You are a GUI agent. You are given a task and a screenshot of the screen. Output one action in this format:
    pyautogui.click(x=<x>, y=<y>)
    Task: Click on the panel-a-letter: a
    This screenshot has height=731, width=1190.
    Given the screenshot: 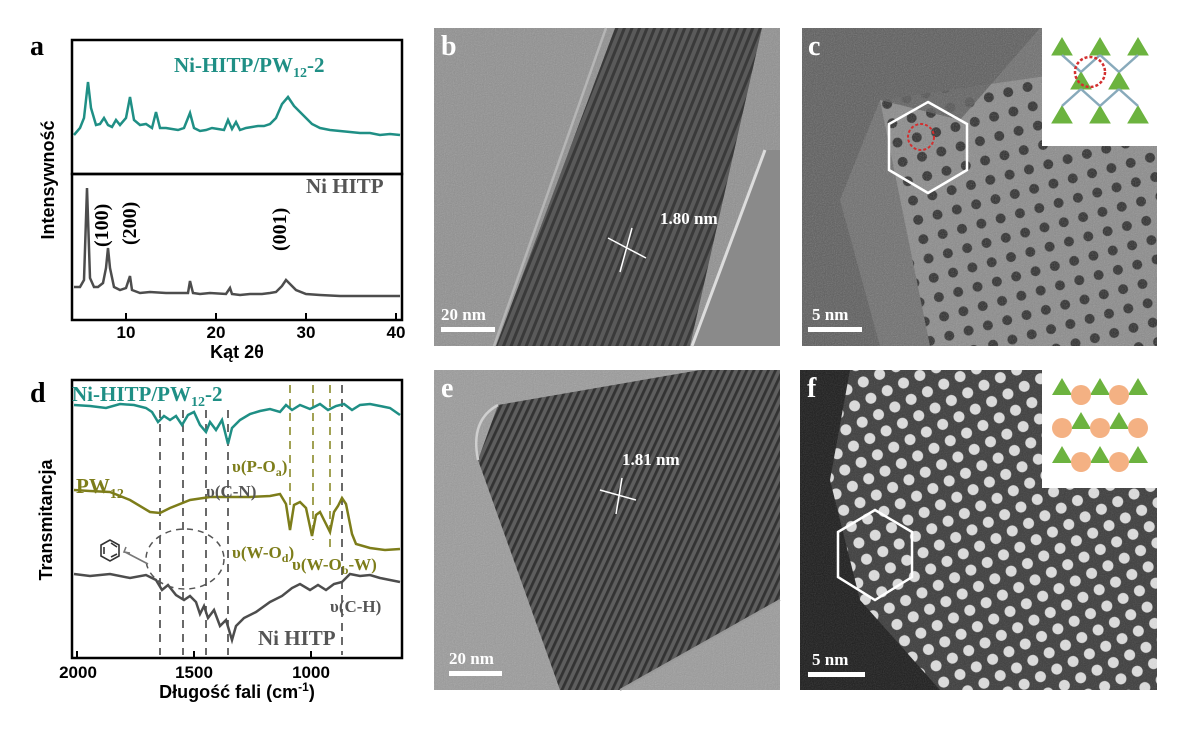 What is the action you would take?
    pyautogui.click(x=37, y=46)
    